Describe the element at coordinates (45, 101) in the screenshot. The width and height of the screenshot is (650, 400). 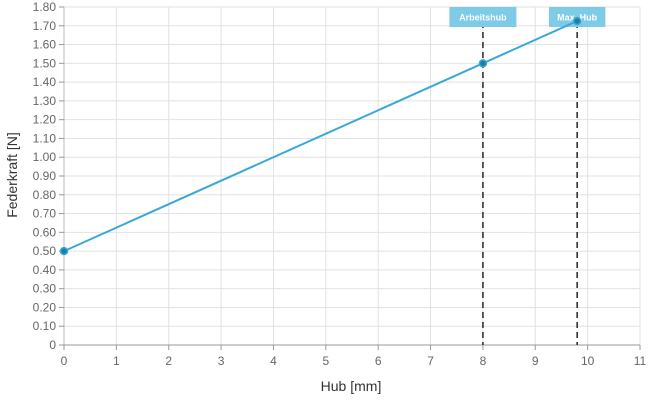
I see `y-tick-label: 1.30` at that location.